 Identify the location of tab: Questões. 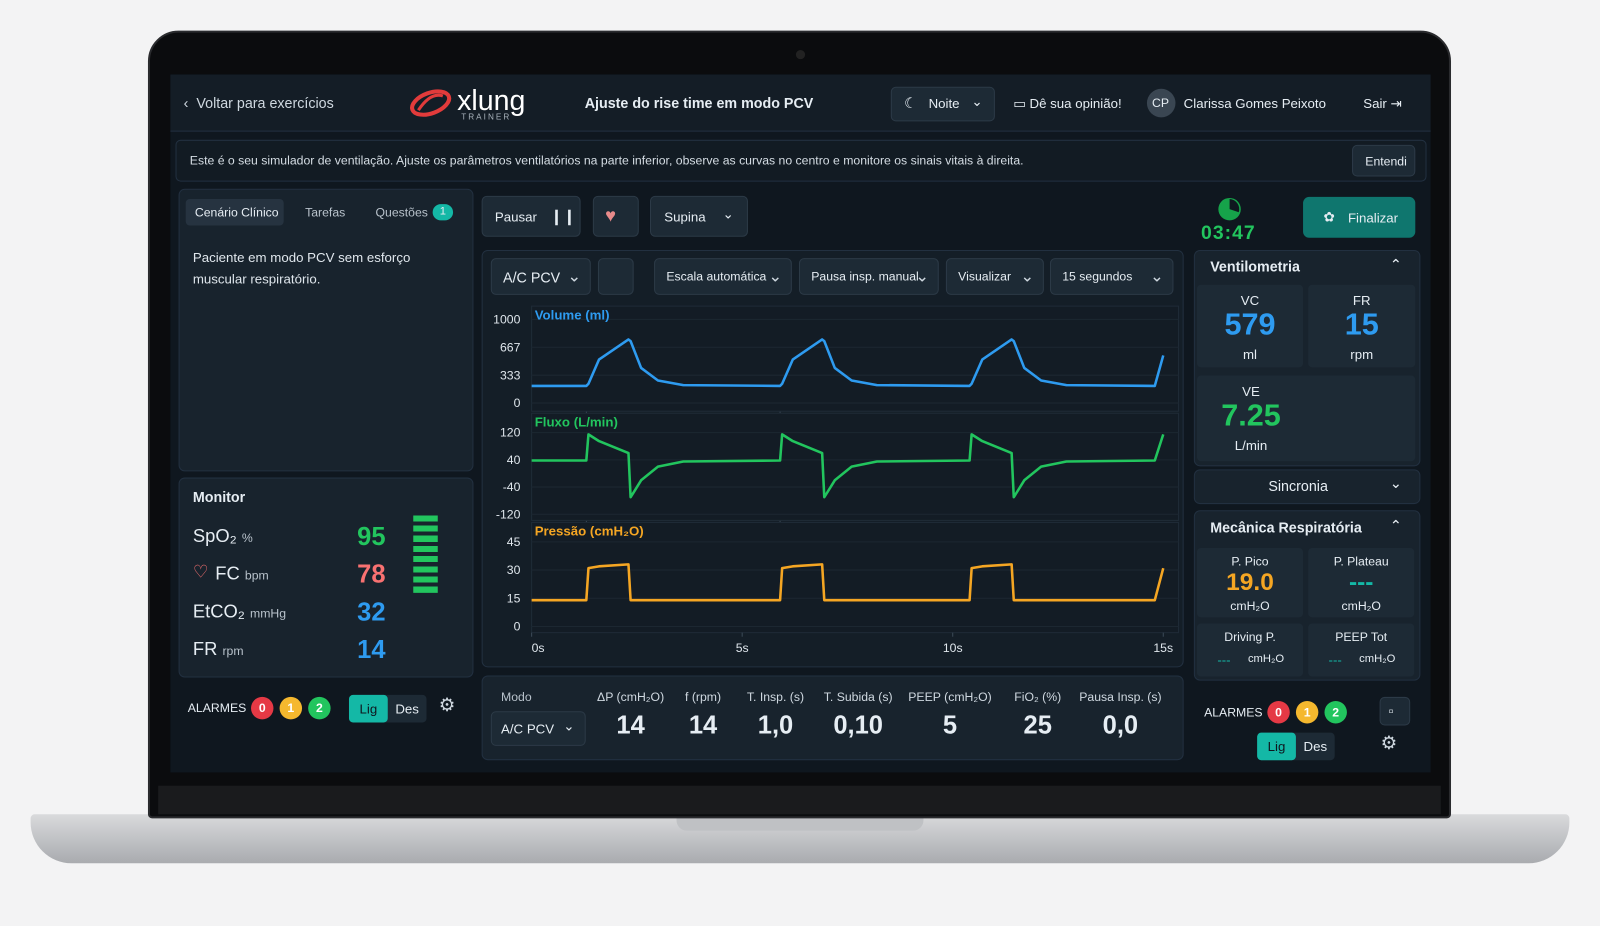
(401, 212).